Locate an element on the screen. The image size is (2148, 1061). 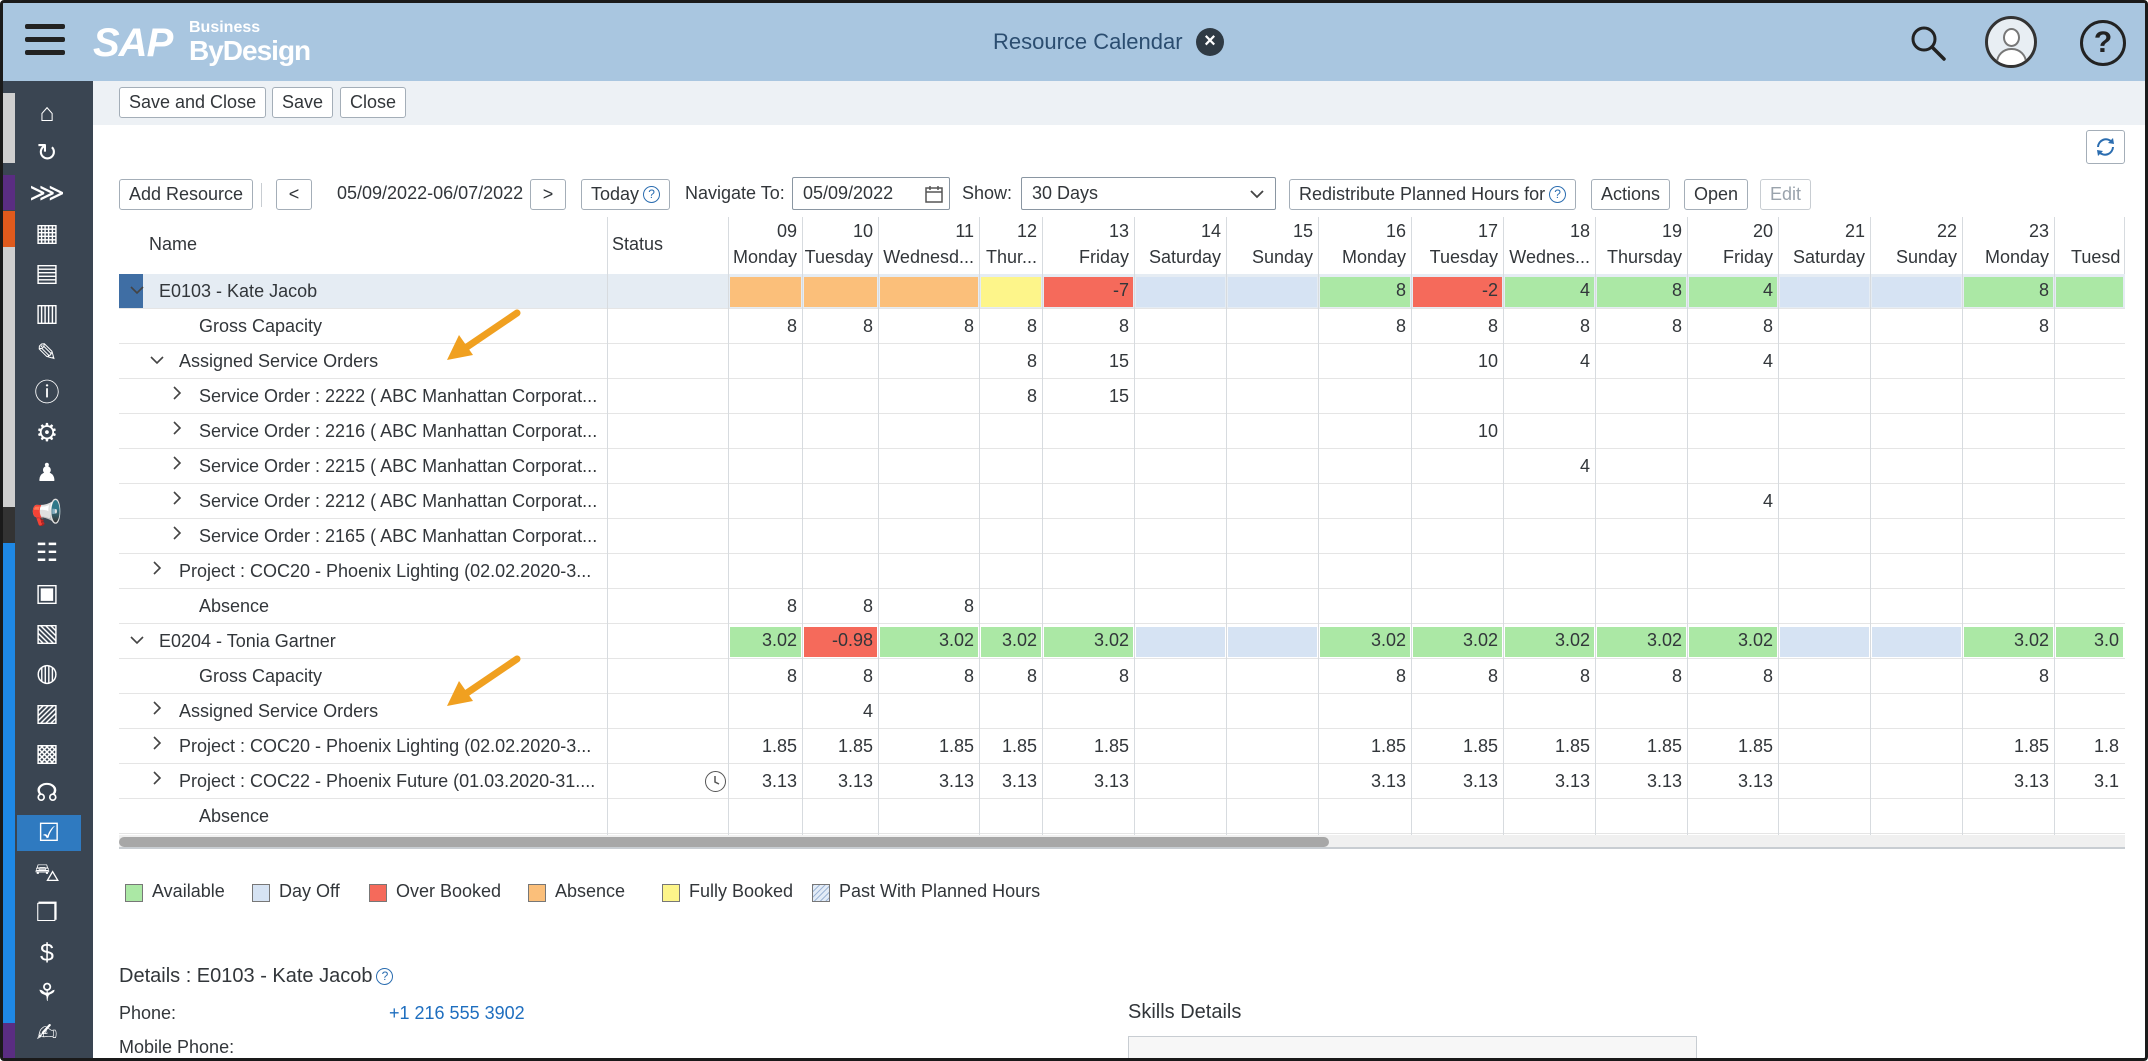
history-clock-icon is located at coordinates (715, 781).